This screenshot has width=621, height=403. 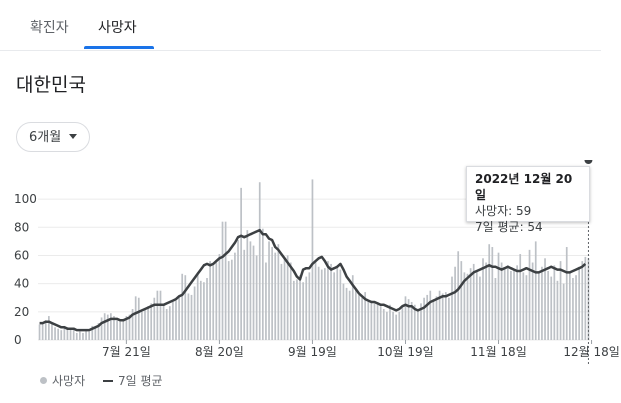 I want to click on y-tick-label: 80, so click(x=21, y=227).